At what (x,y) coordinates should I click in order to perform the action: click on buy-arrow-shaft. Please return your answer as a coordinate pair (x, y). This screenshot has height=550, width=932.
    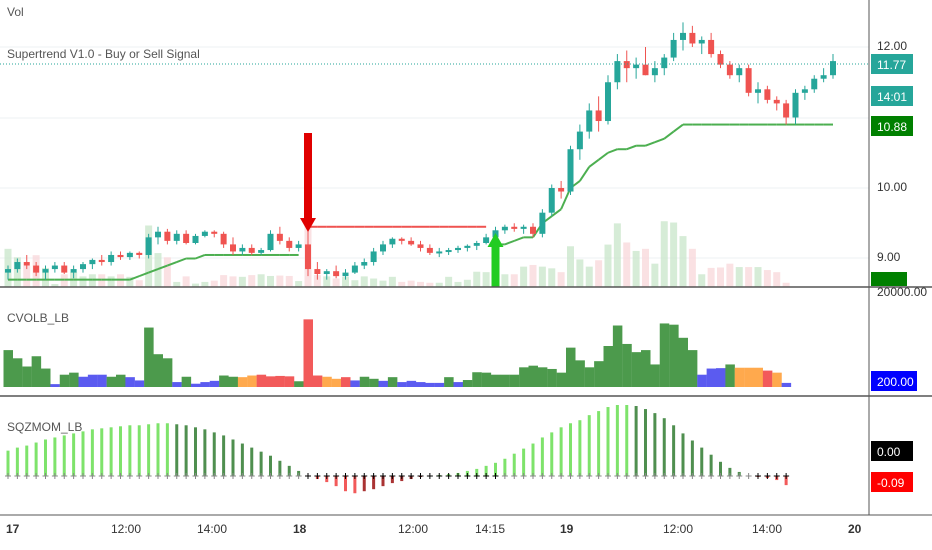
    Looking at the image, I should click on (495, 266).